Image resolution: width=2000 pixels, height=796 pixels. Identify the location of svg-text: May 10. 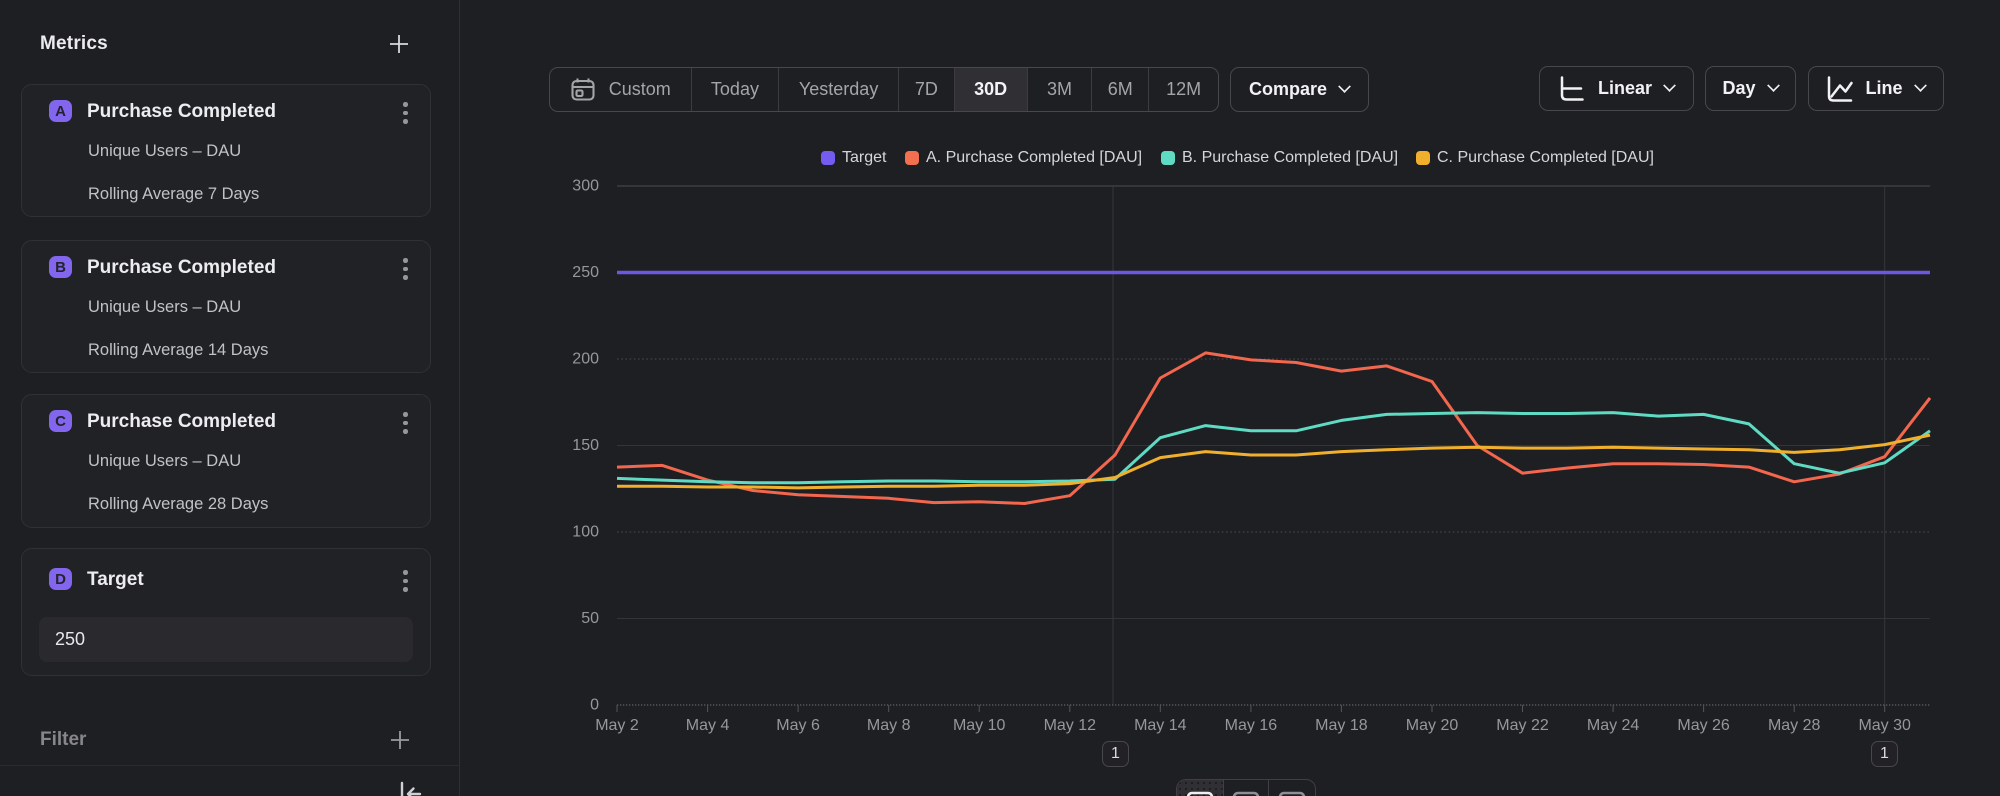
(979, 725).